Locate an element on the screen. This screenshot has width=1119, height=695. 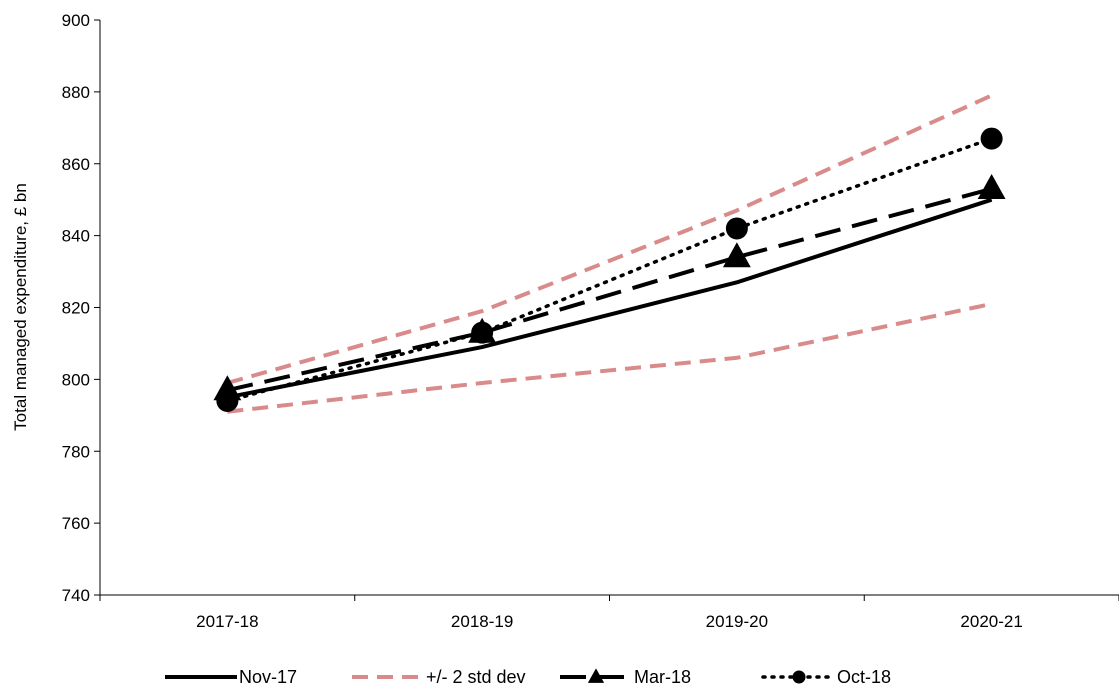
legend-item: Mar-18 is located at coordinates (625, 677).